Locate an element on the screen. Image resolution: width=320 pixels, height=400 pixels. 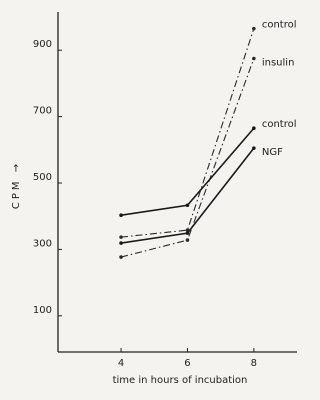
series-line is located at coordinates (187, 171).